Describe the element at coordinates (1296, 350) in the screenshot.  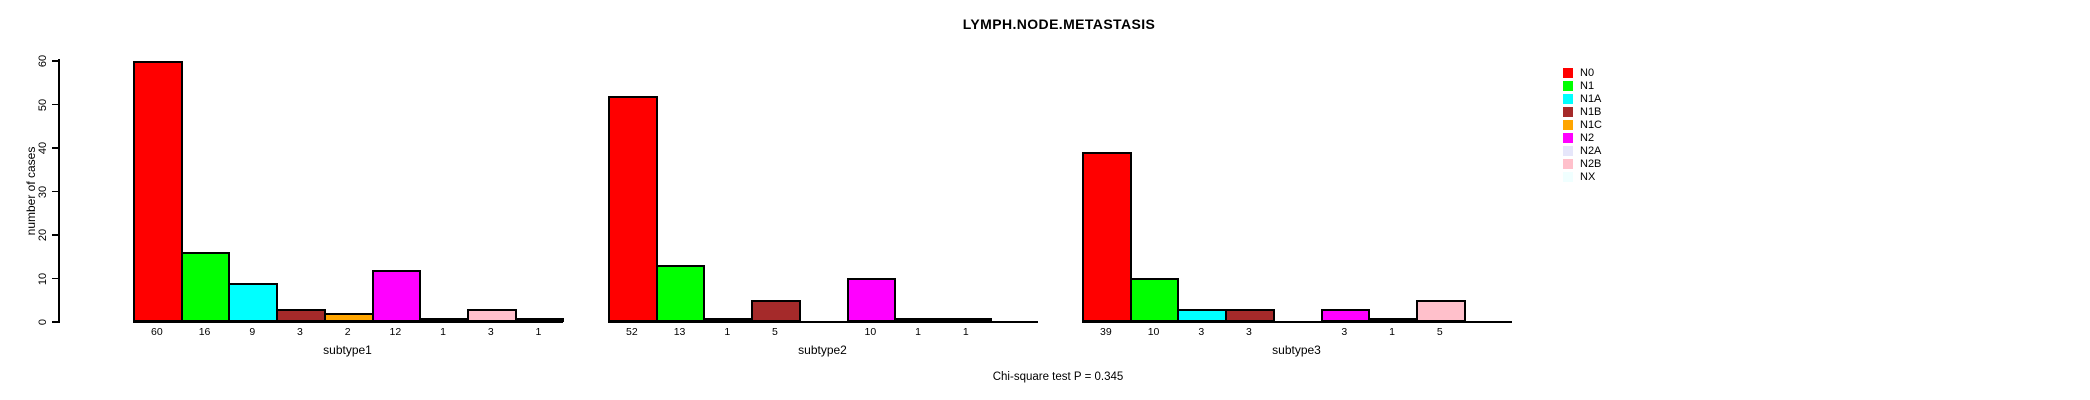
I see `group-label-subtype3: subtype3` at that location.